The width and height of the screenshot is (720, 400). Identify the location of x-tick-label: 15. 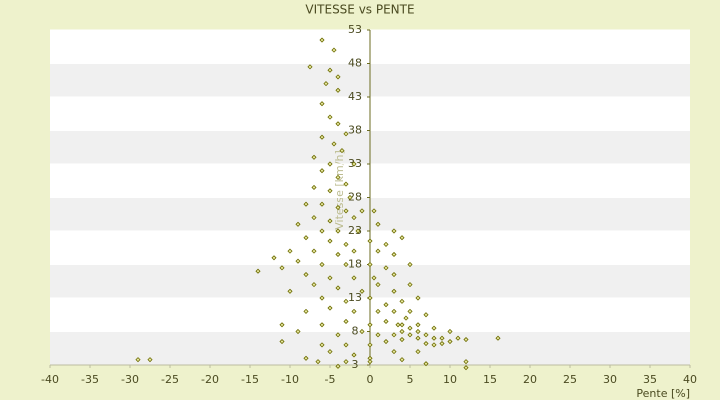
(490, 379).